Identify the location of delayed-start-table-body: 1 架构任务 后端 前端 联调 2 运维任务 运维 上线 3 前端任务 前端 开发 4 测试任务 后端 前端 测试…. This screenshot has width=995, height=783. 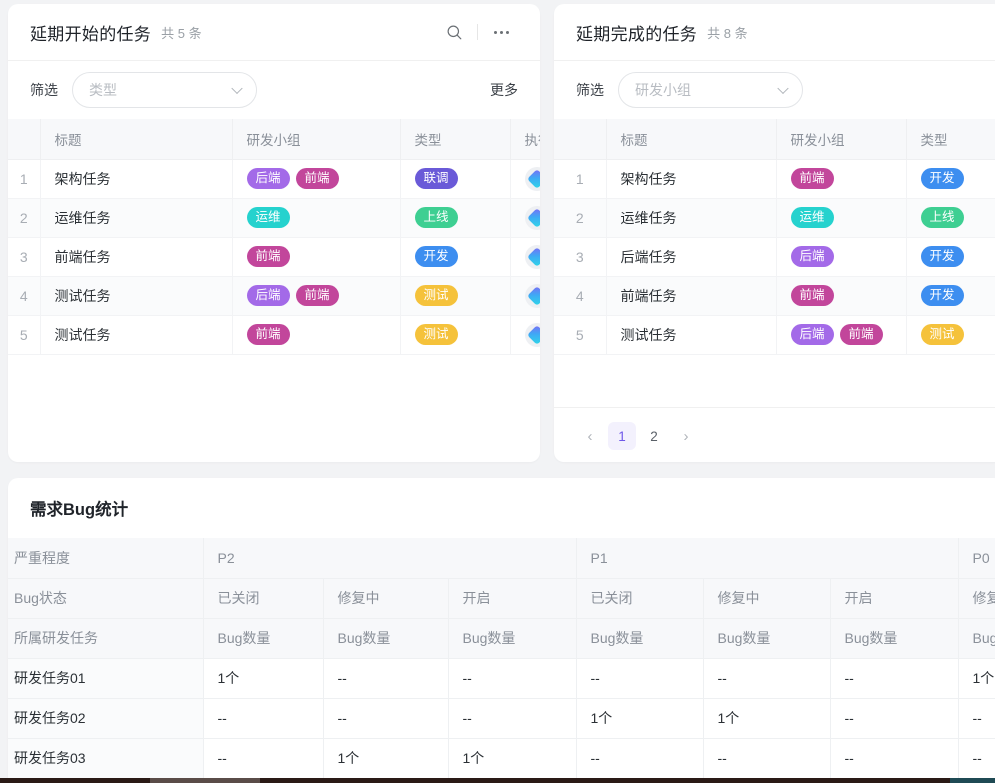
(274, 257).